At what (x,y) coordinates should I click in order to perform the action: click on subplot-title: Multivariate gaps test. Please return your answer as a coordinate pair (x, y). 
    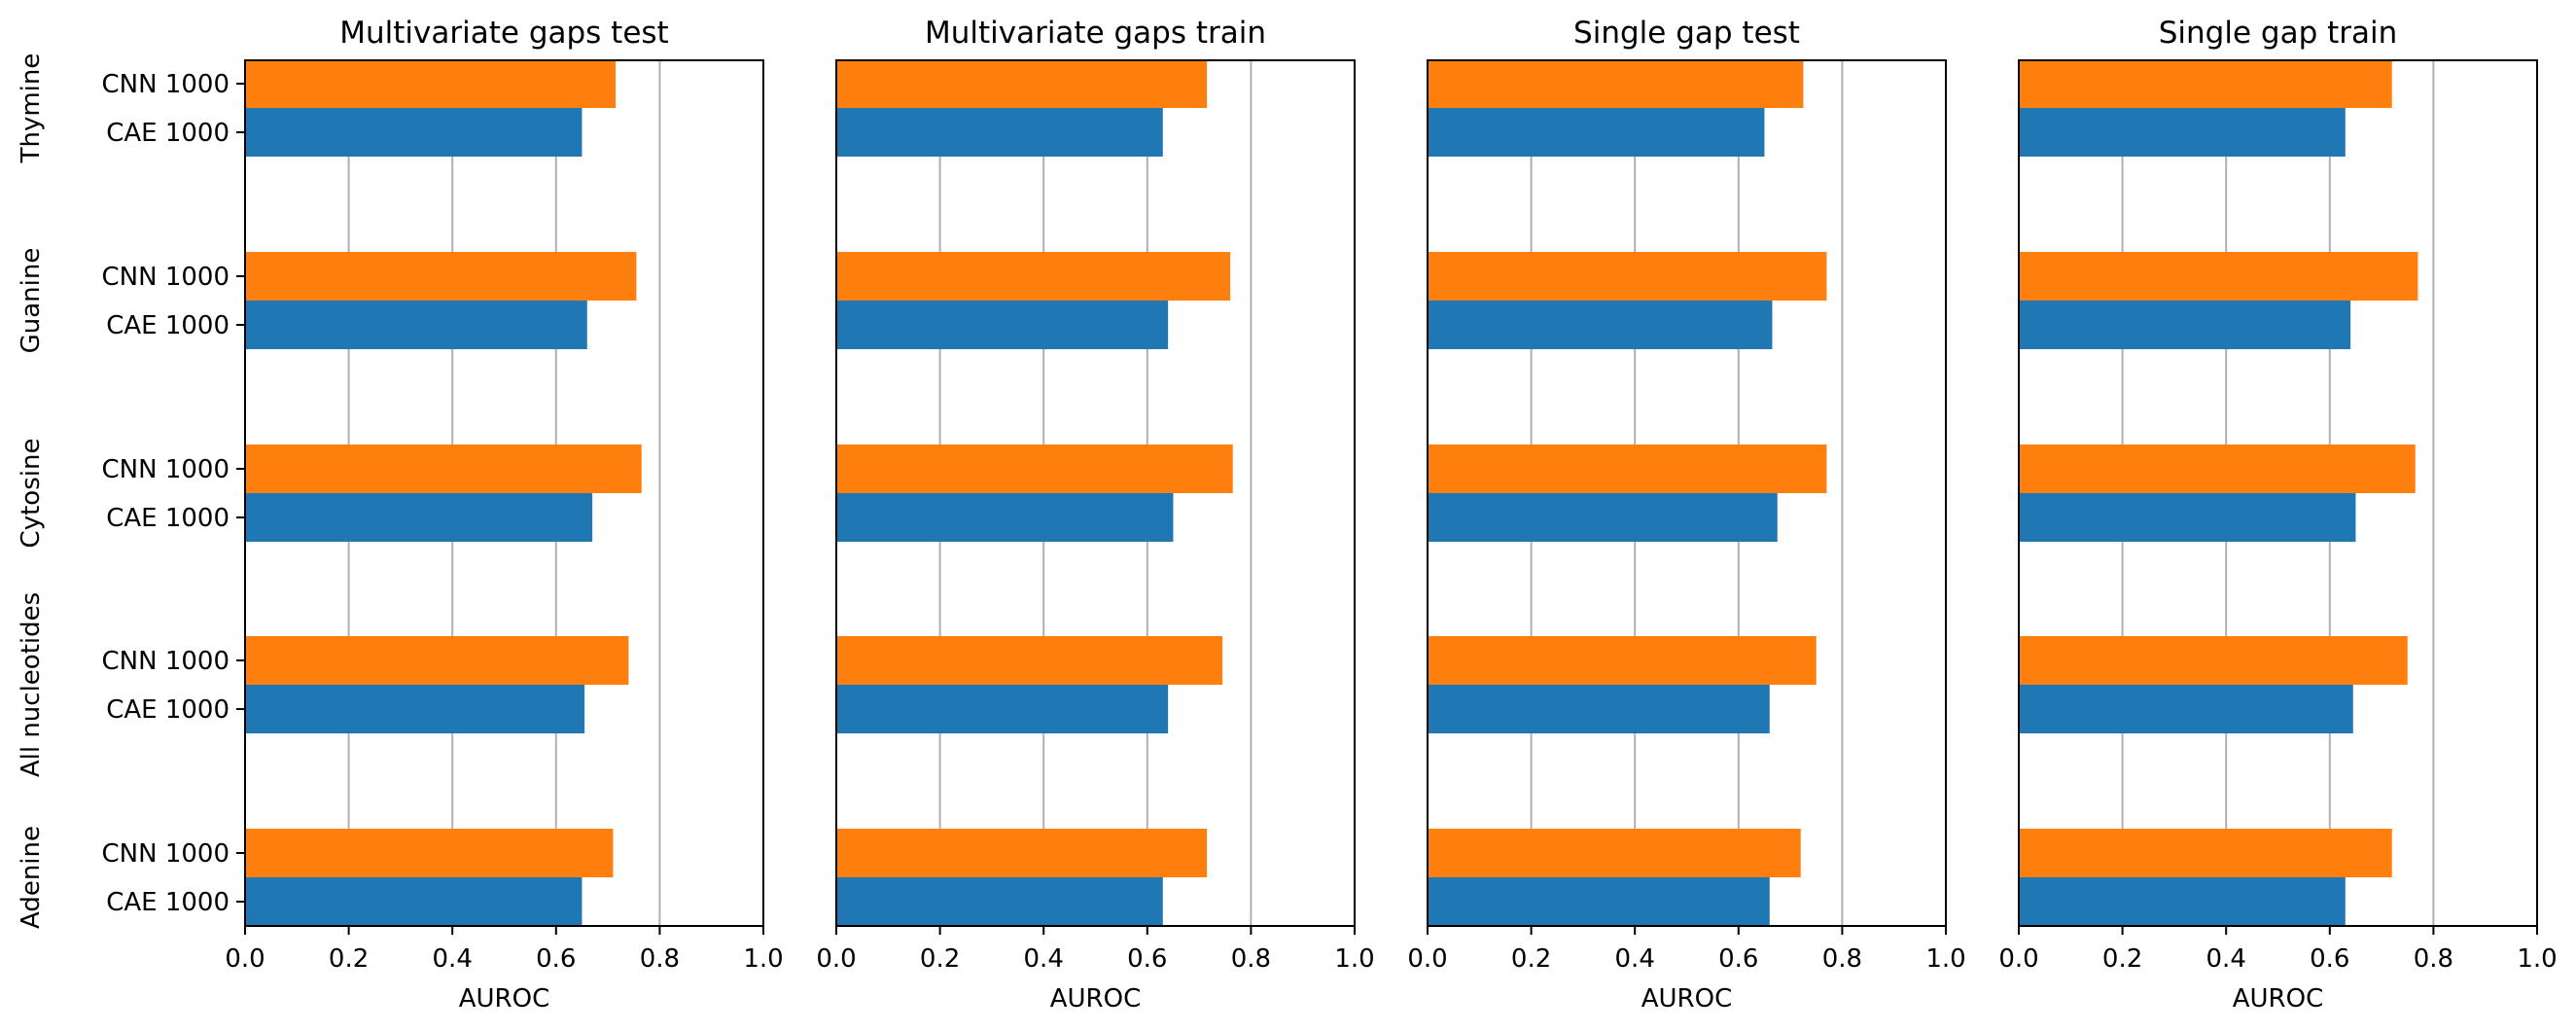
    Looking at the image, I should click on (503, 33).